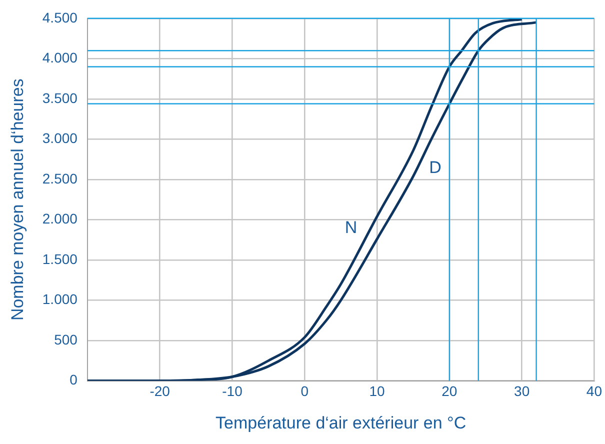  Describe the element at coordinates (232, 391) in the screenshot. I see `x-tick-label: -10` at that location.